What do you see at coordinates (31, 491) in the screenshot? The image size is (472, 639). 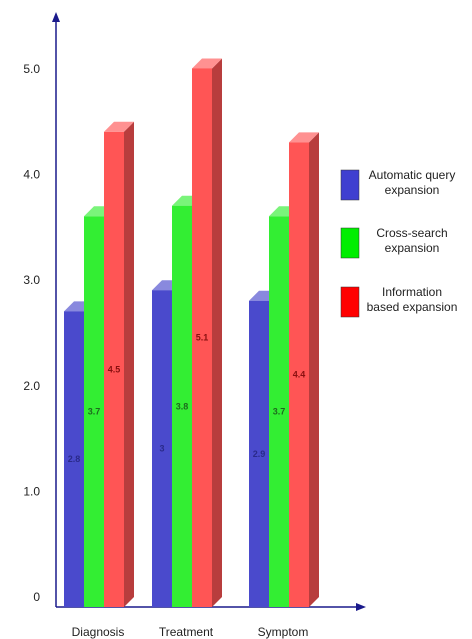 I see `y-tick-label: 1.0` at bounding box center [31, 491].